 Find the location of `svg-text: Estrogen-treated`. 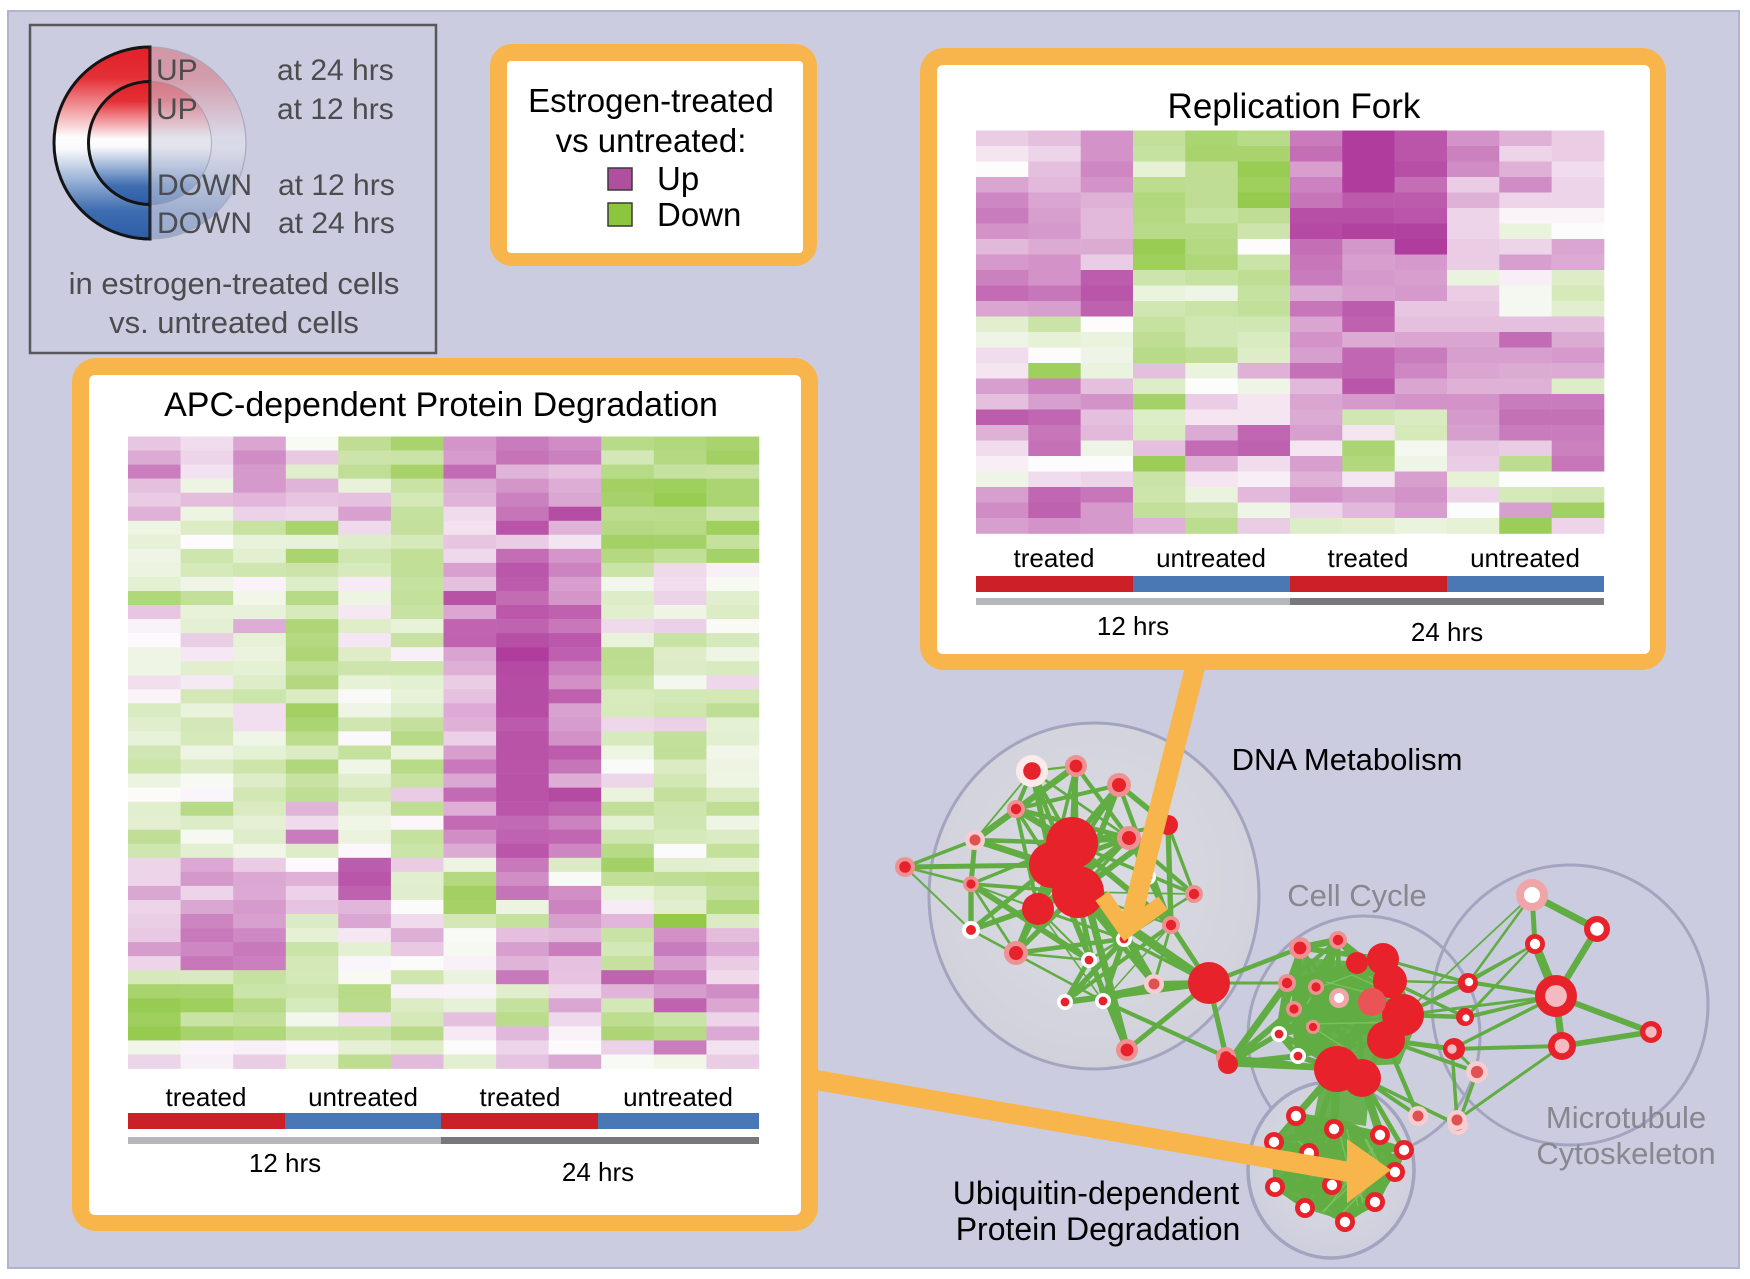

svg-text: Estrogen-treated is located at coordinates (651, 100).